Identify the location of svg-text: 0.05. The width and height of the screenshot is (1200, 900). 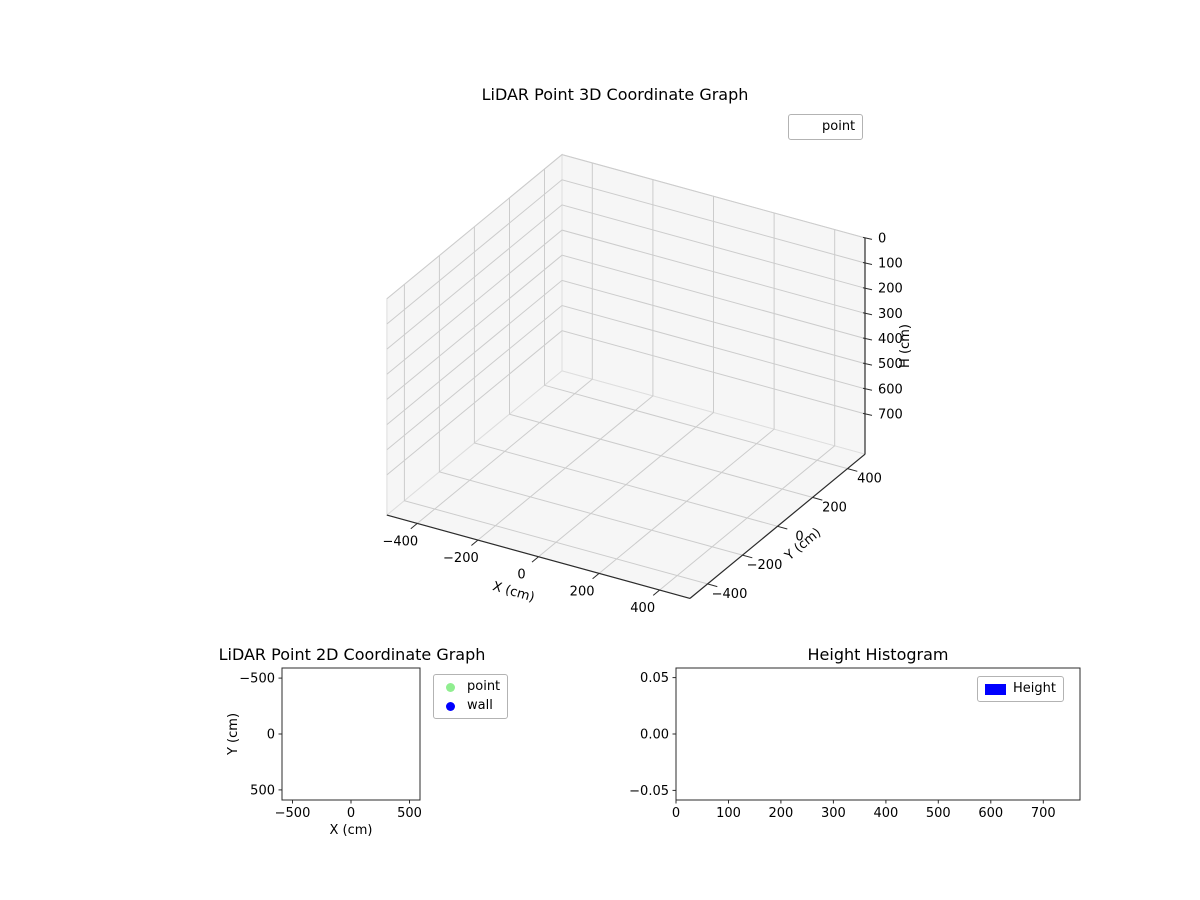
(654, 678).